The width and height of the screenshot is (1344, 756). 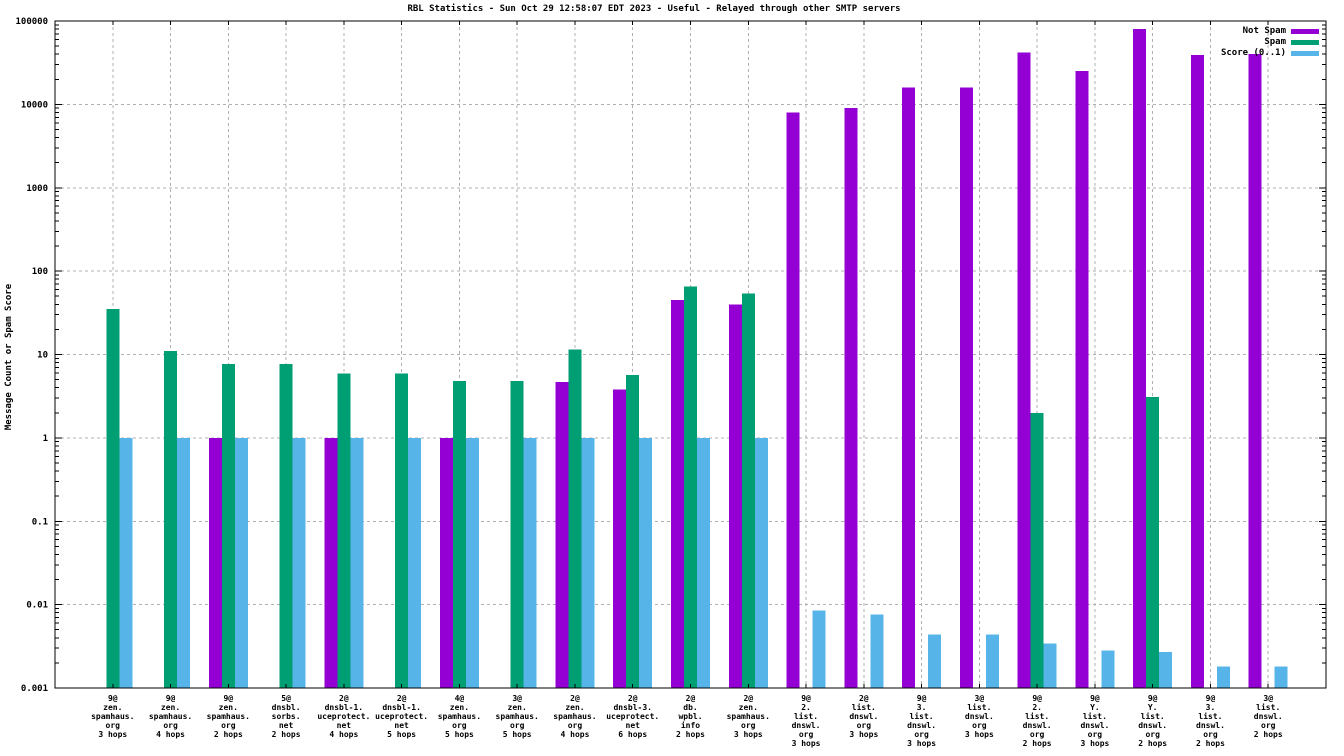 I want to click on x-category-label: dnsbl., so click(x=286, y=707).